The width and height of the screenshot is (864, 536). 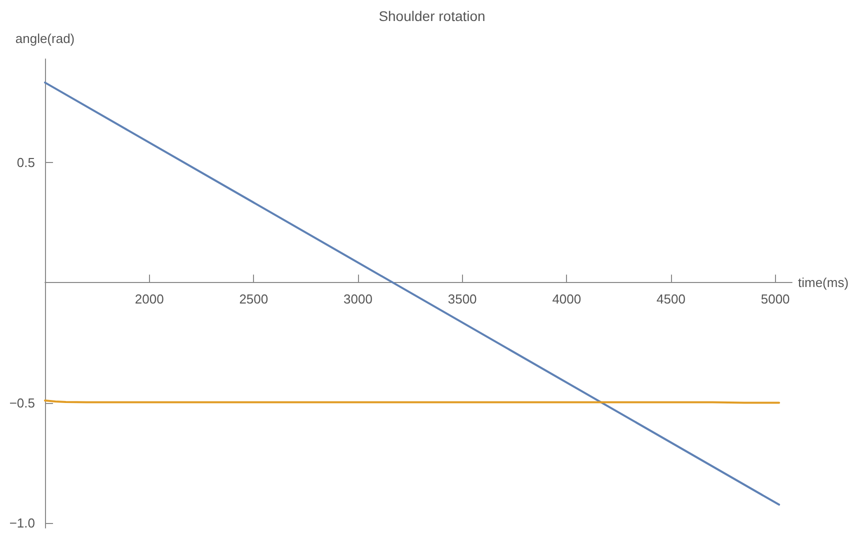 What do you see at coordinates (567, 299) in the screenshot?
I see `x-tick-label: 4000` at bounding box center [567, 299].